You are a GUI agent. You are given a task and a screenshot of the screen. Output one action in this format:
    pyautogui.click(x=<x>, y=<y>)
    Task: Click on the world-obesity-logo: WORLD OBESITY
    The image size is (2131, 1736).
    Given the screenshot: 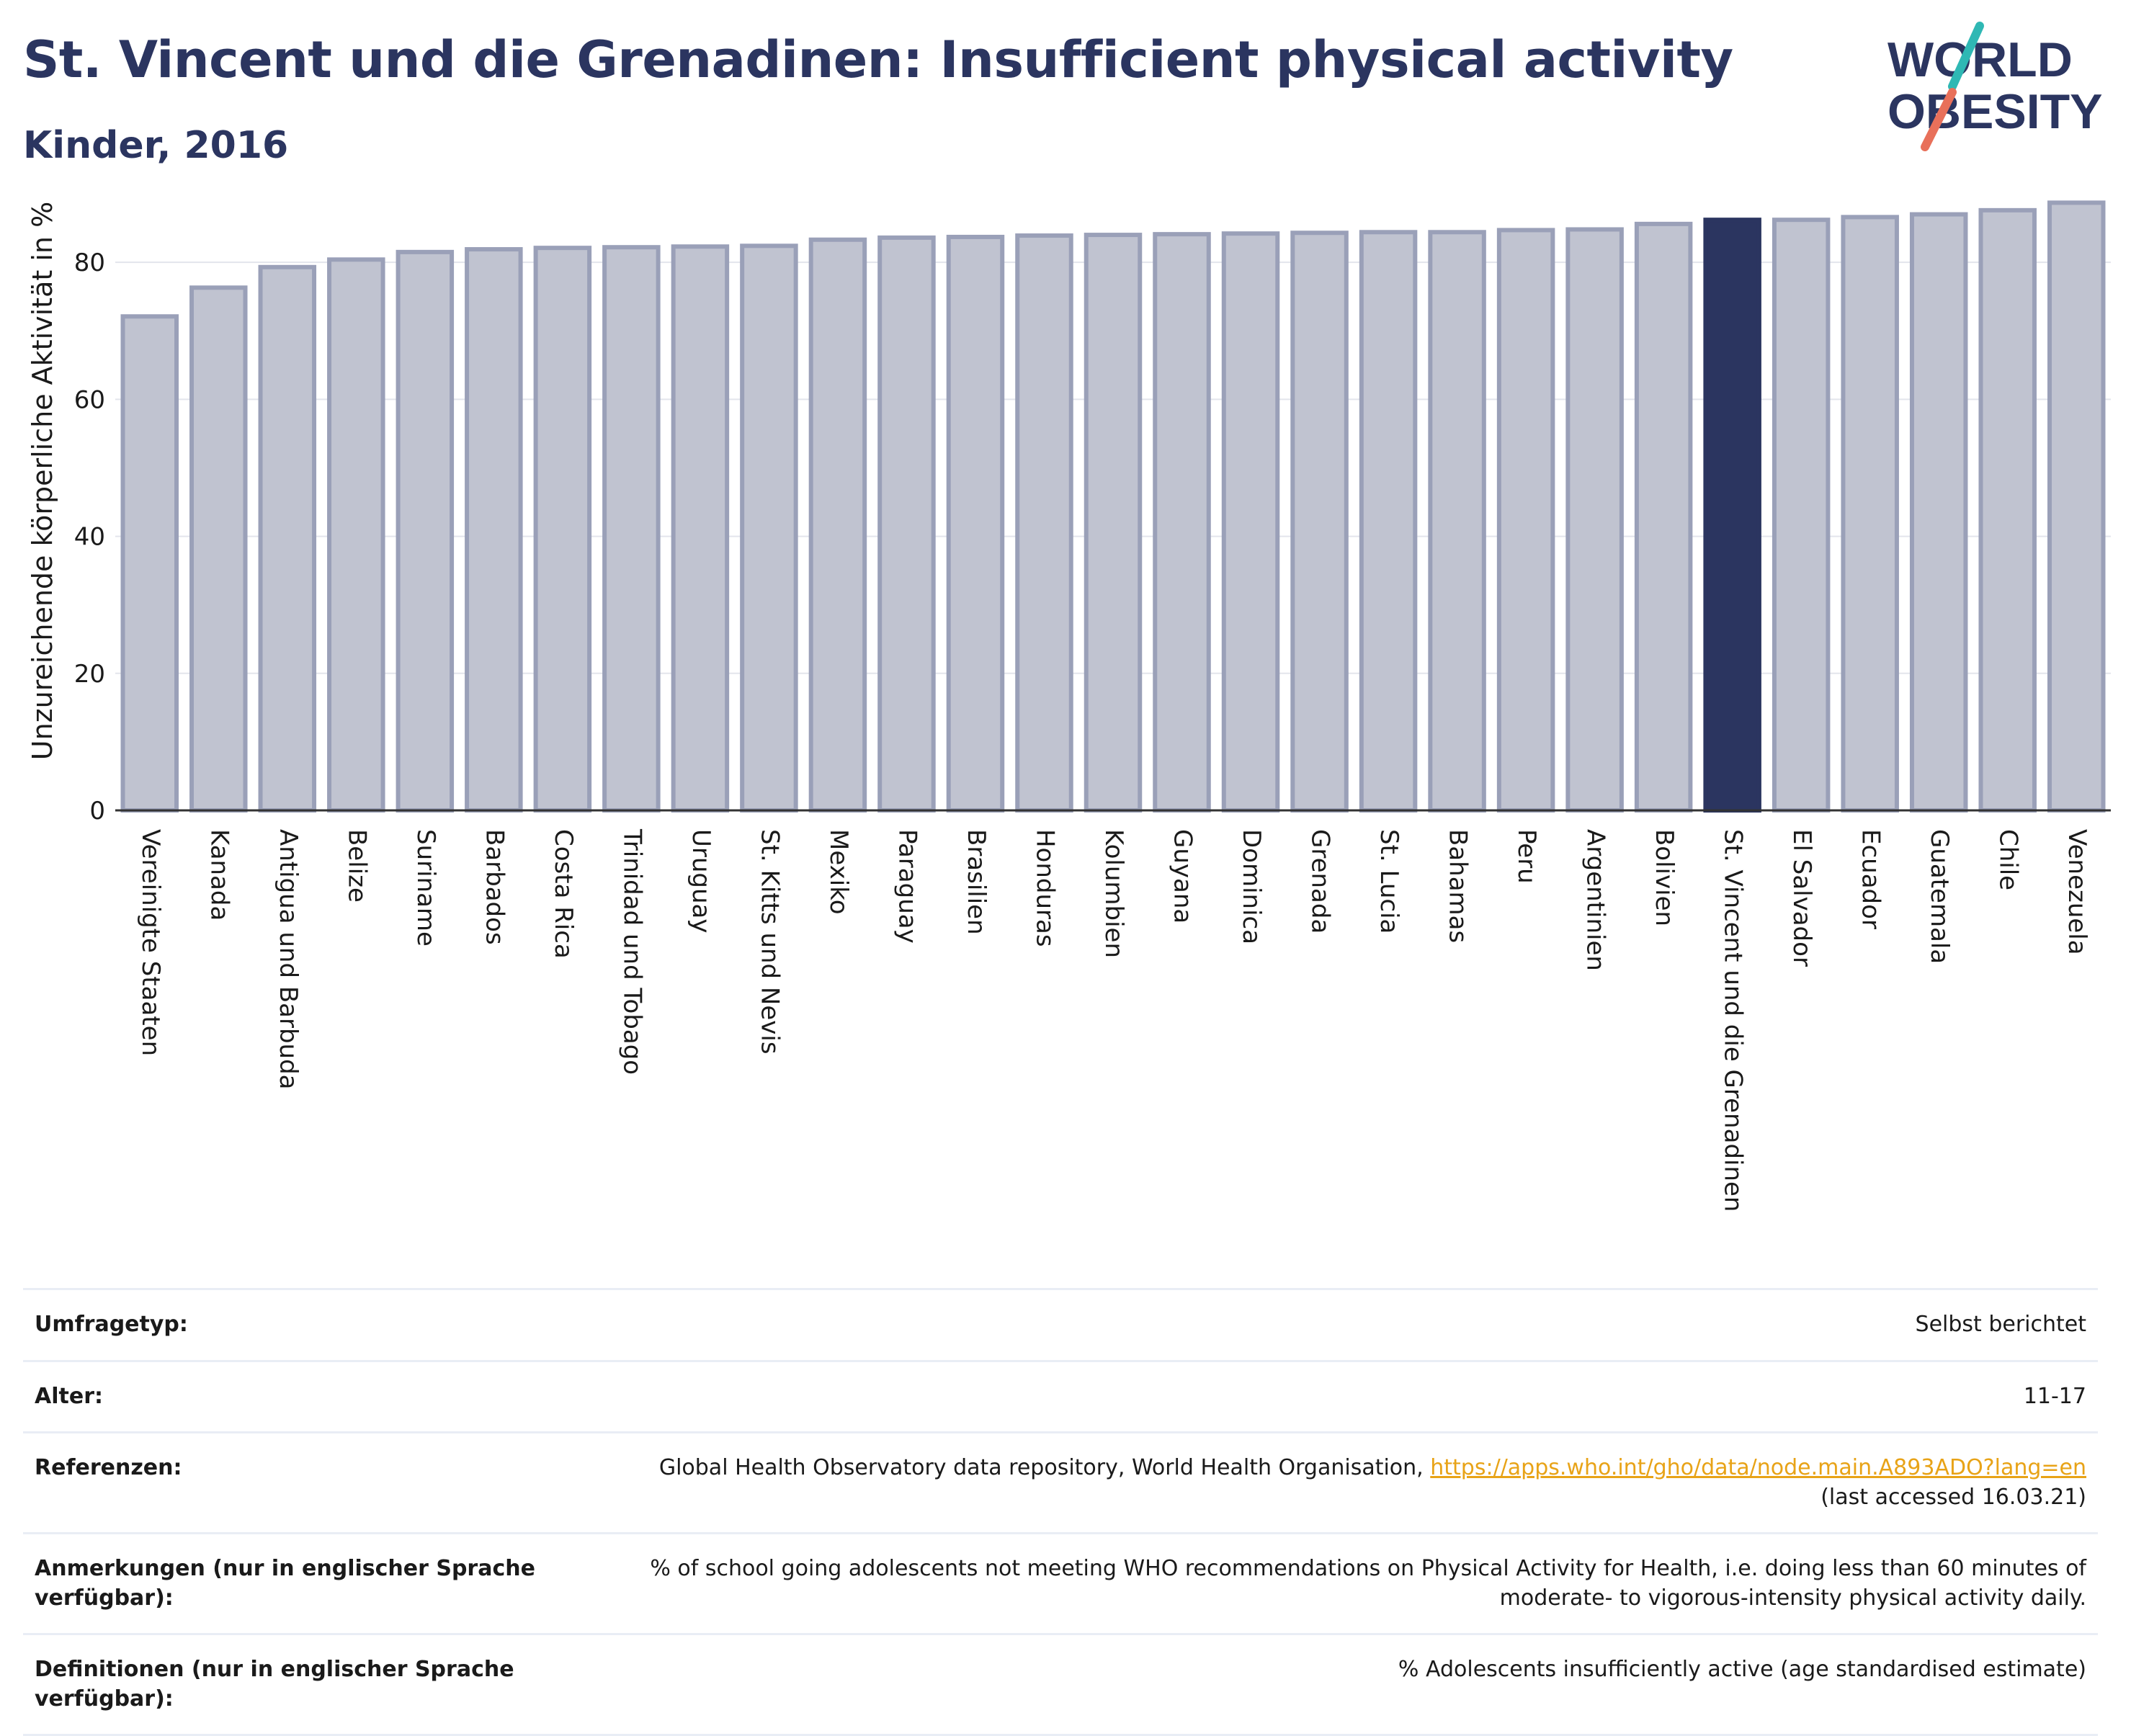 What is the action you would take?
    pyautogui.click(x=1995, y=86)
    